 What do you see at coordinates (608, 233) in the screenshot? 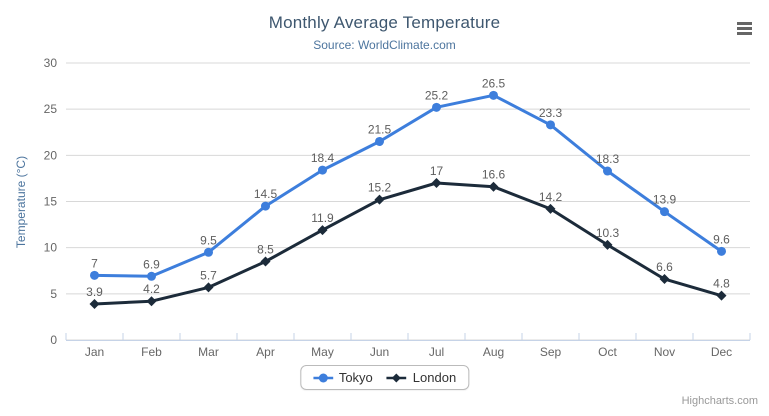
I see `data-label-london: 10.3` at bounding box center [608, 233].